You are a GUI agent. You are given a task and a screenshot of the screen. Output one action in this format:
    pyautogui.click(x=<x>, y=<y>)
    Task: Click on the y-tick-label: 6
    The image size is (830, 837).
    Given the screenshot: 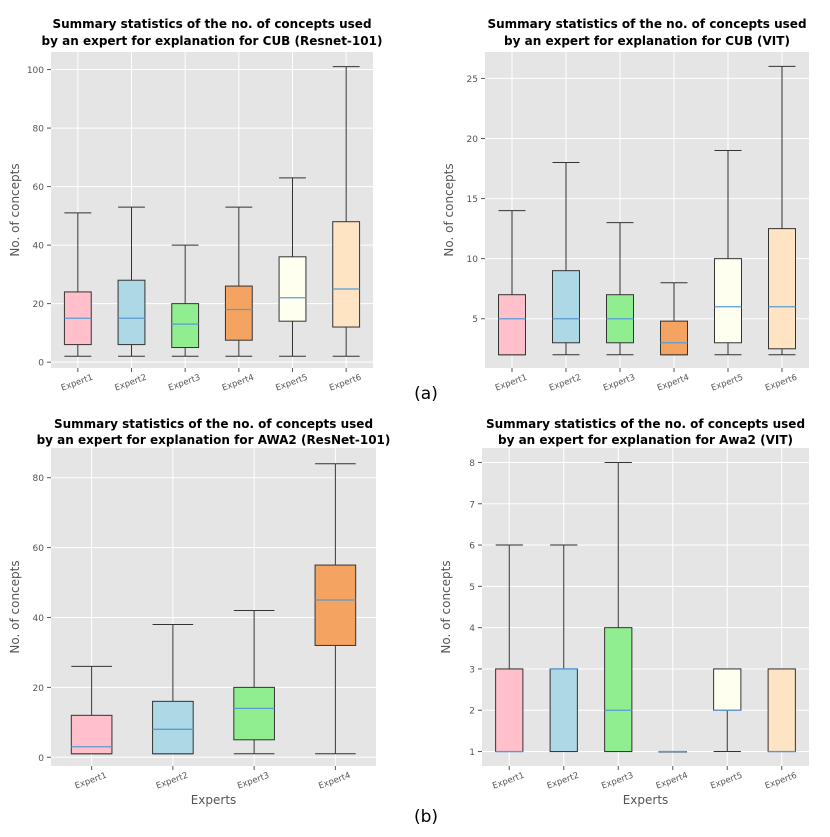 What is the action you would take?
    pyautogui.click(x=472, y=547)
    